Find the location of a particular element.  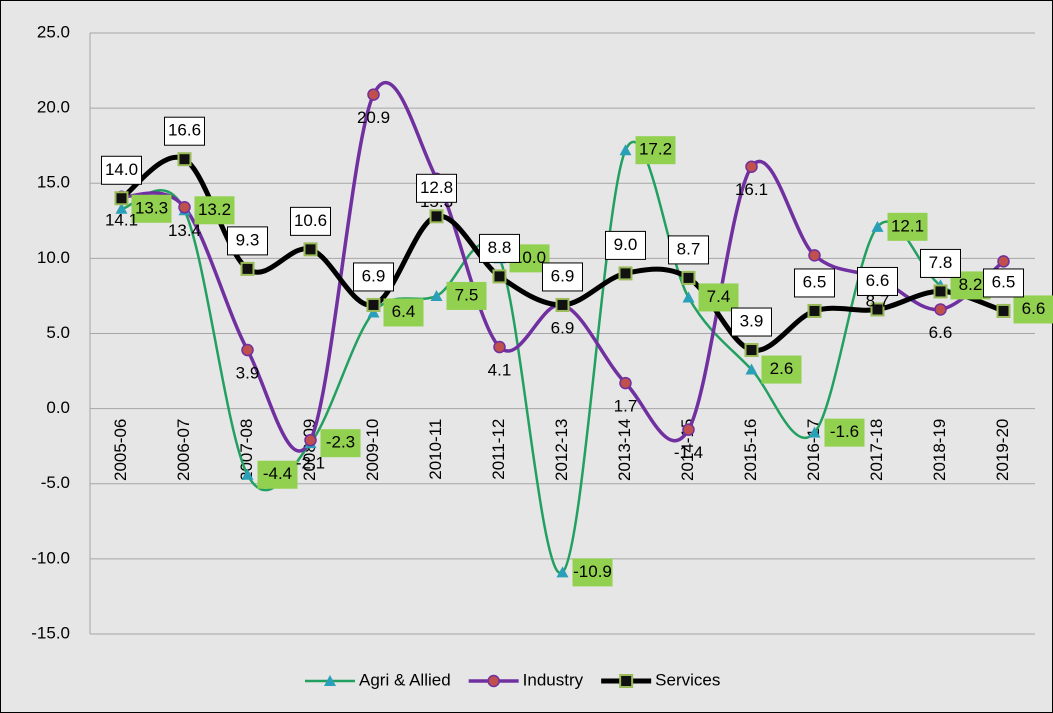

data-label: -1.6 is located at coordinates (844, 431).